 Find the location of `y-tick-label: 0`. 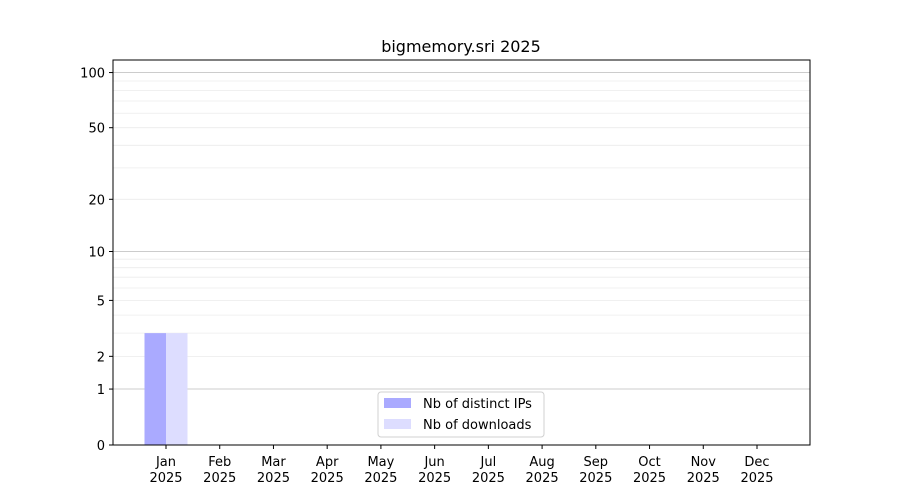

y-tick-label: 0 is located at coordinates (101, 446).